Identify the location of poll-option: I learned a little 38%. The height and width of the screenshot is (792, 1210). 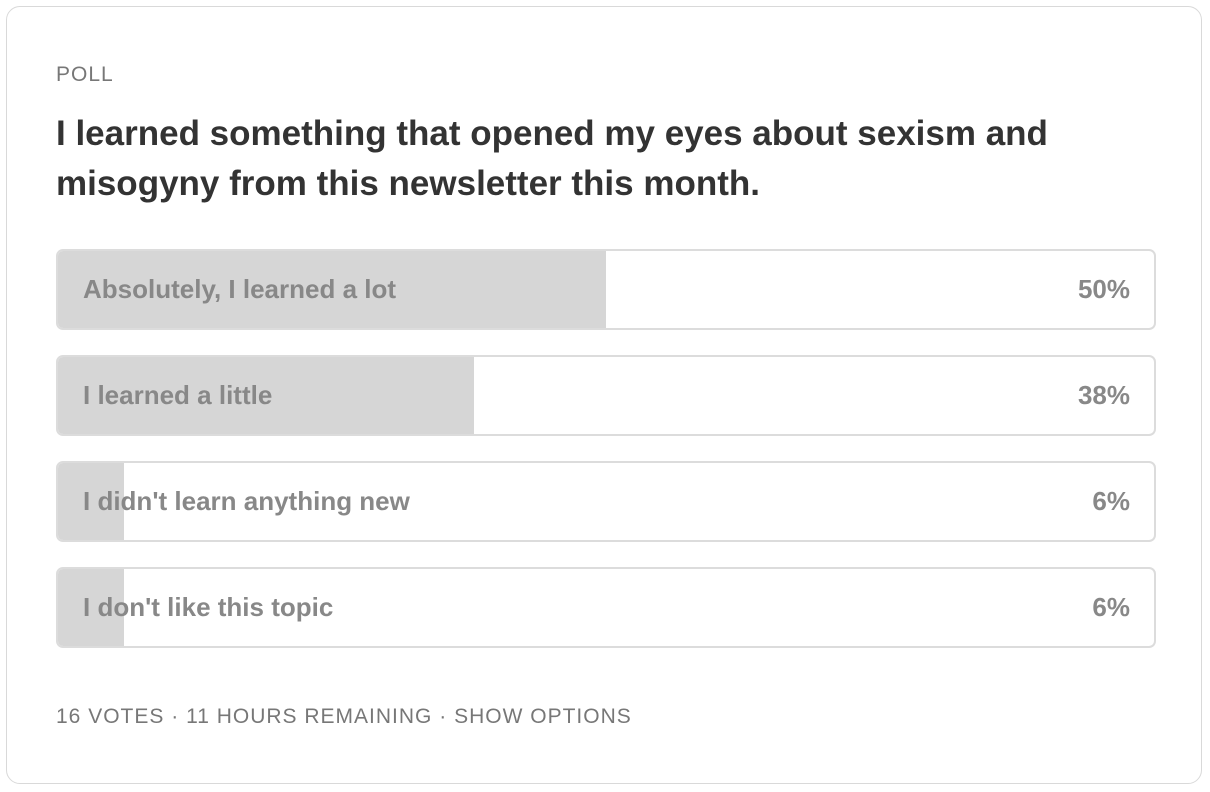
(606, 395).